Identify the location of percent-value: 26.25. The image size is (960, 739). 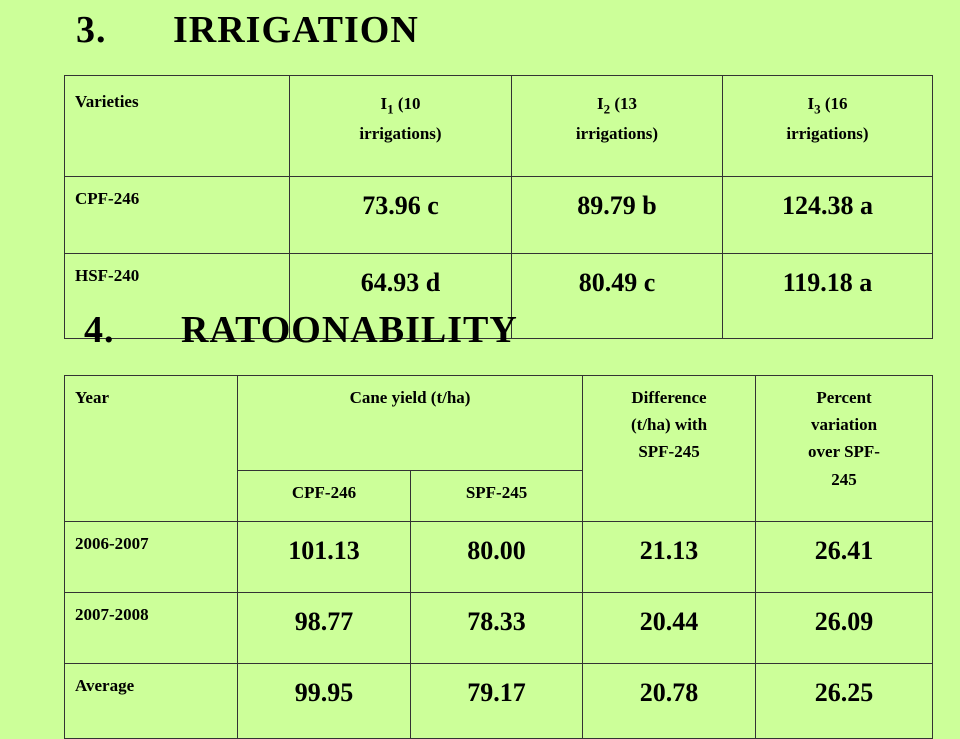
(844, 701).